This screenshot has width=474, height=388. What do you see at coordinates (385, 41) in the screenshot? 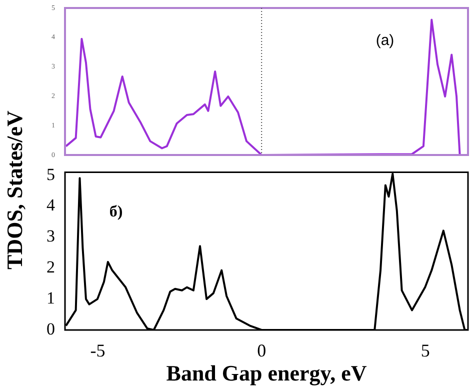
I see `annotation: (a)` at bounding box center [385, 41].